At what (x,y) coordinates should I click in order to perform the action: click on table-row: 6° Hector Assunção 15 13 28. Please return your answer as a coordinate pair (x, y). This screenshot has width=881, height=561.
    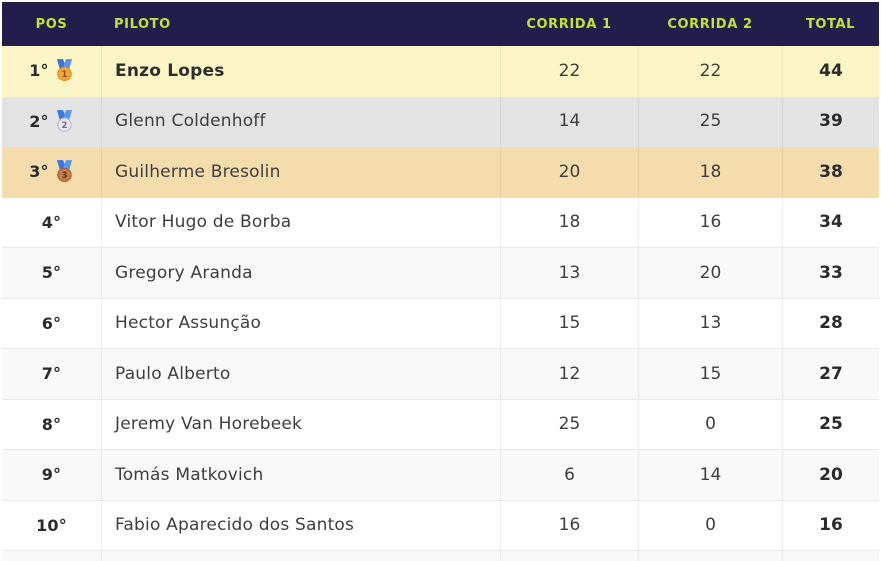
    Looking at the image, I should click on (440, 323).